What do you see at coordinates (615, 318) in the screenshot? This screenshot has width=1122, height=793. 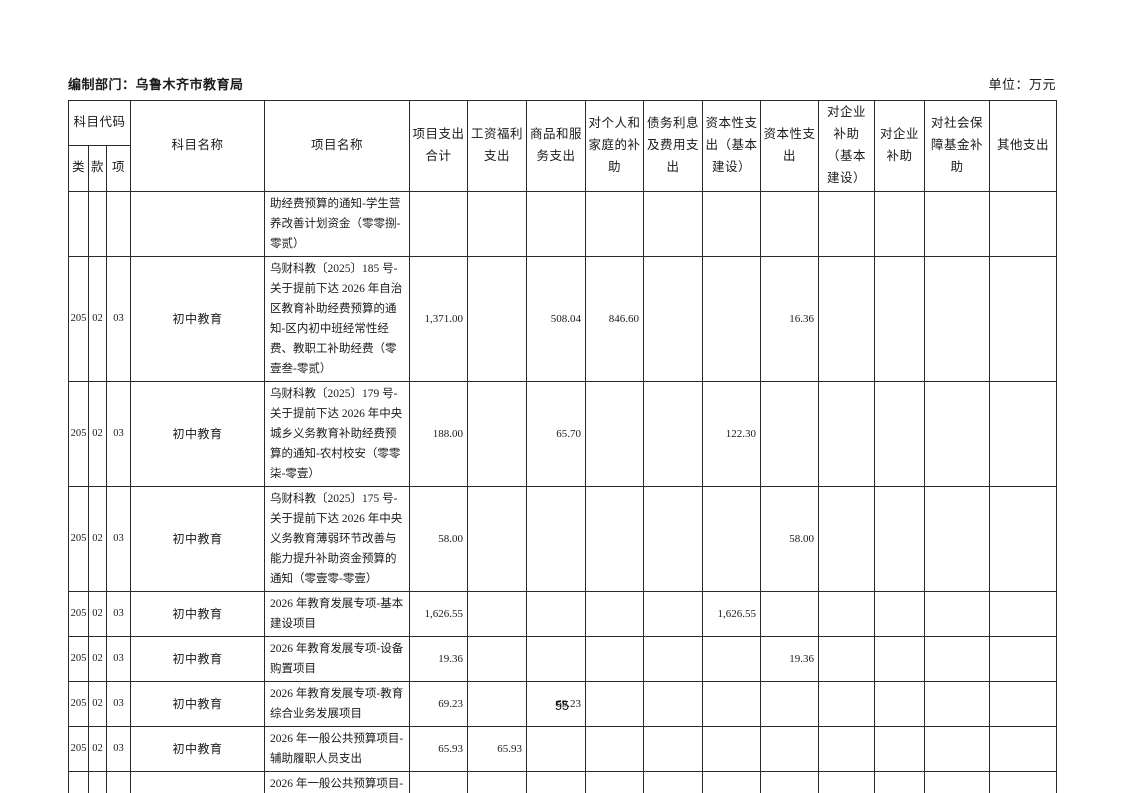 I see `cell-value-3: 846.60` at bounding box center [615, 318].